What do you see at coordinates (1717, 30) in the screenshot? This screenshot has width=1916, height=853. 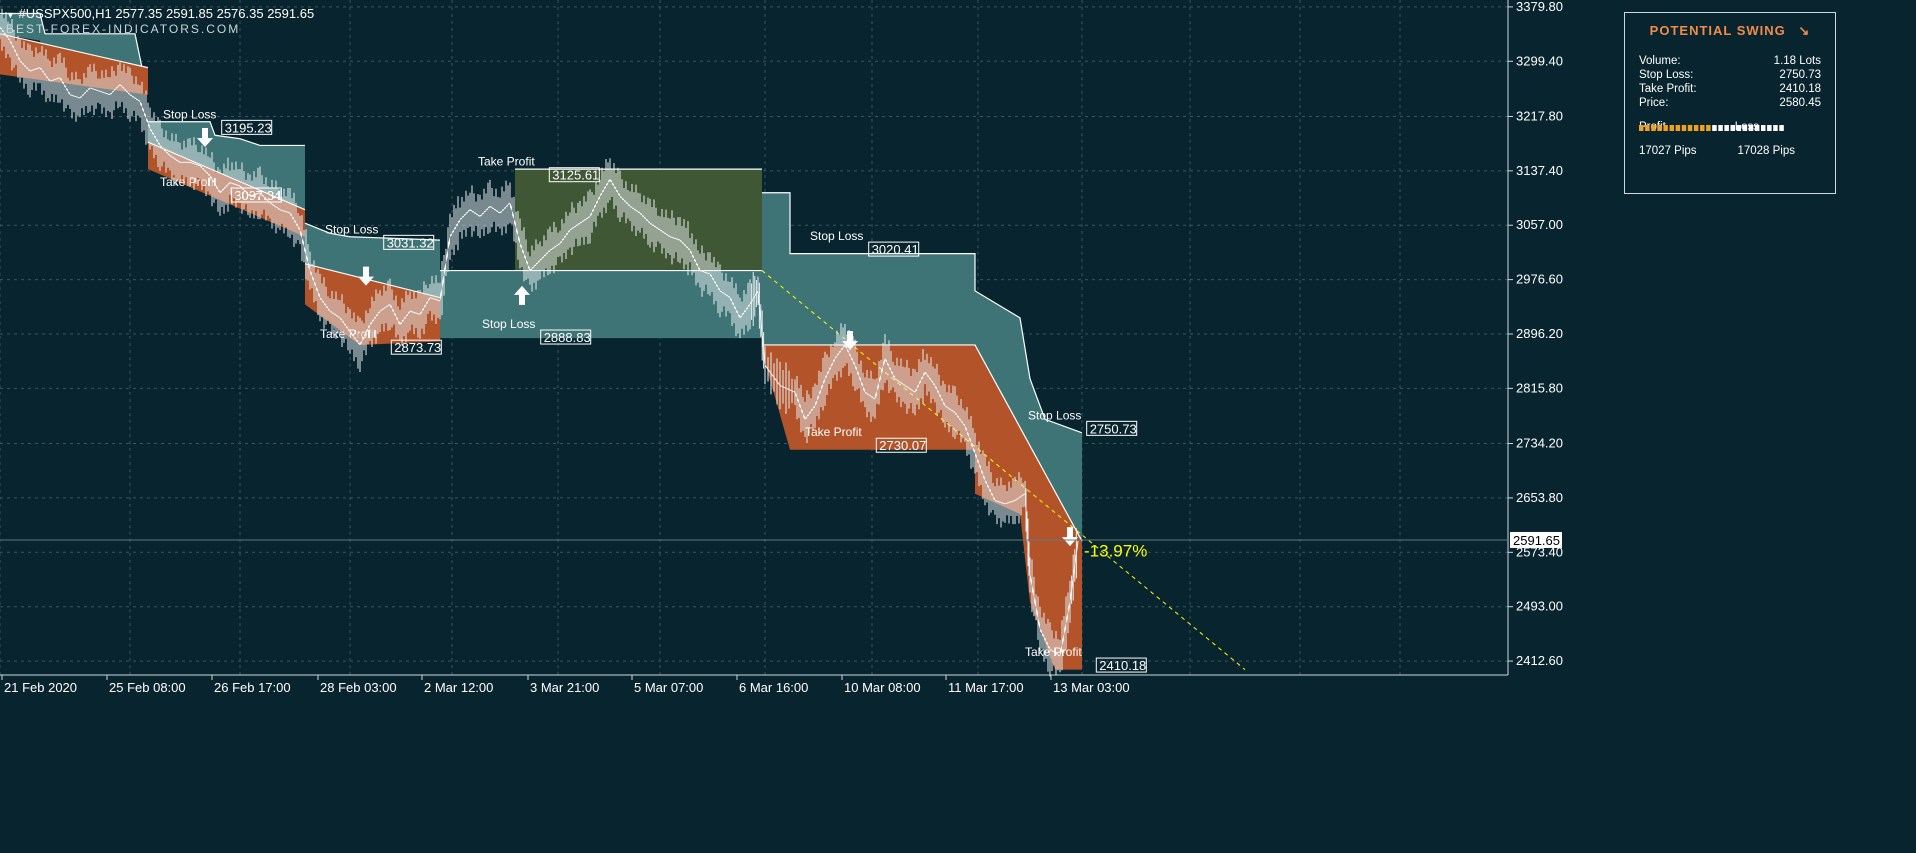 I see `panel-title-text: POTENTIAL SWING` at bounding box center [1717, 30].